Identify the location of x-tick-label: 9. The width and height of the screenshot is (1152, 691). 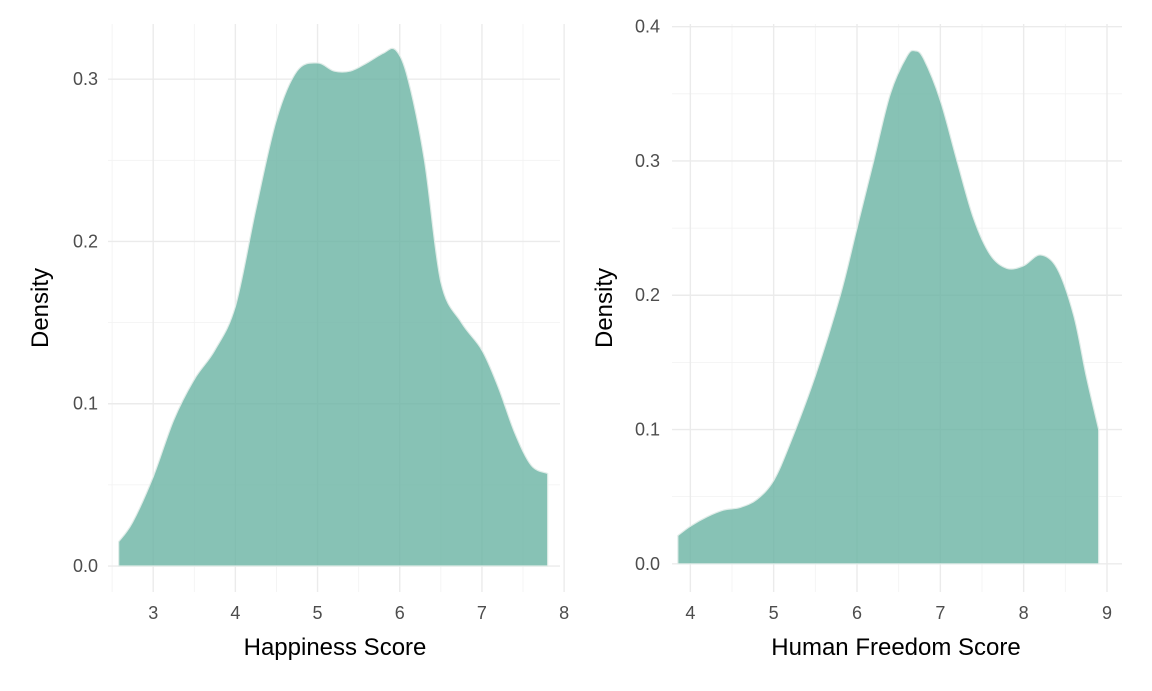
(1107, 613).